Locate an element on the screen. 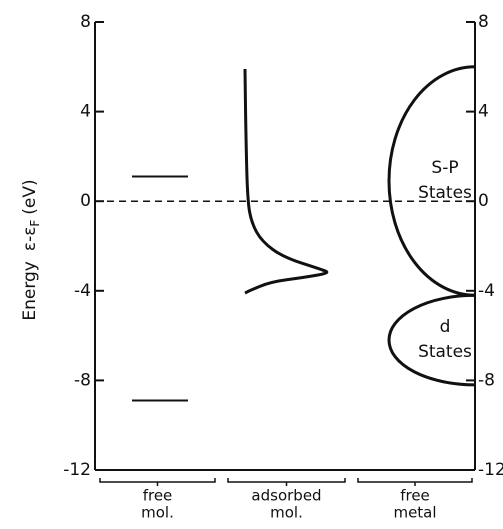  y-tick-label: 8 is located at coordinates (85, 22).